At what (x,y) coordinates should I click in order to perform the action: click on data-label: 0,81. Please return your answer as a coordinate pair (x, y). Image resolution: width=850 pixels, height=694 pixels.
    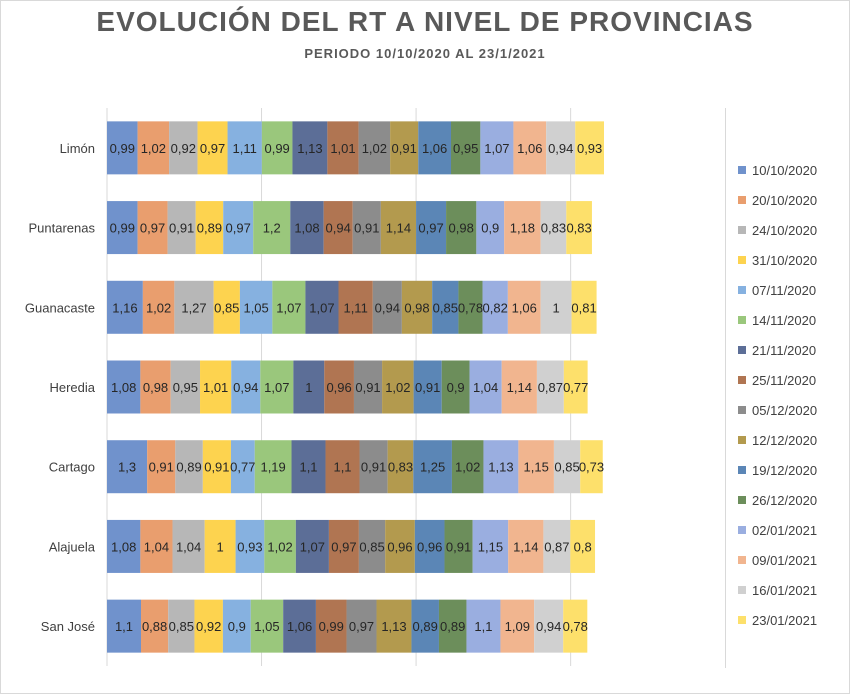
    Looking at the image, I should click on (583, 307).